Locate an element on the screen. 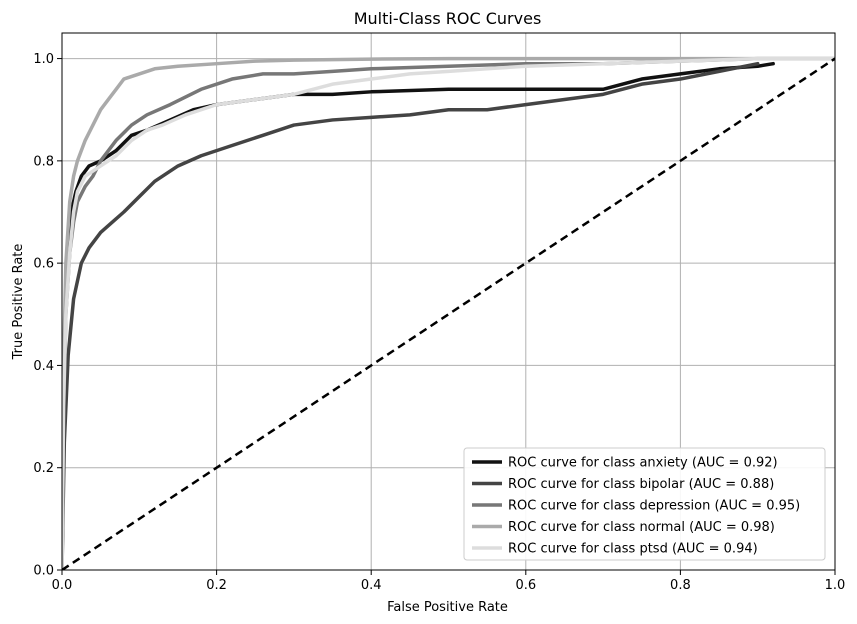 The image size is (857, 624). x-tick-label: 0.4 is located at coordinates (371, 585).